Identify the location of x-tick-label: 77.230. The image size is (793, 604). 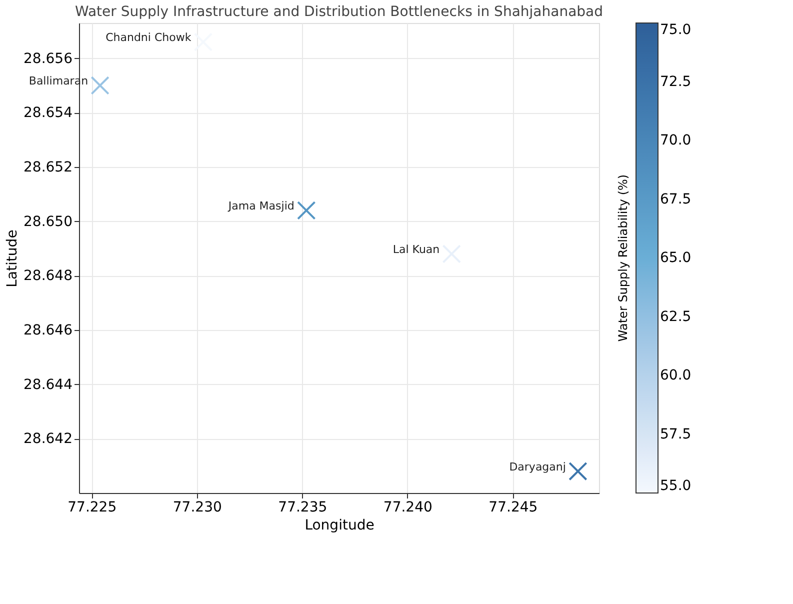
(197, 508).